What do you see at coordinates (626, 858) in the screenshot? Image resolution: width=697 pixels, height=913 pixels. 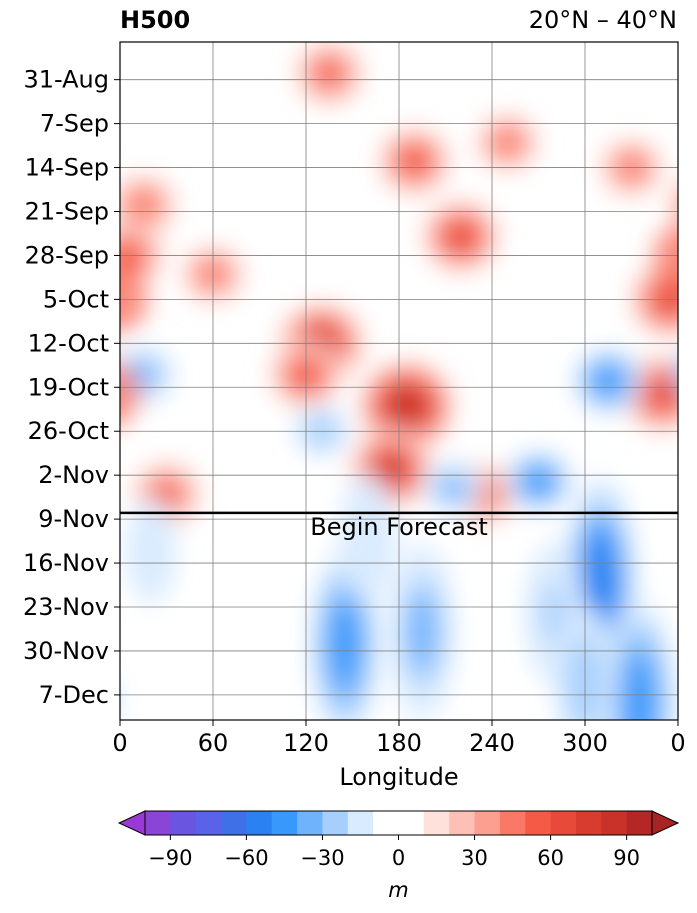 I see `colorbar-tick-label: 90` at bounding box center [626, 858].